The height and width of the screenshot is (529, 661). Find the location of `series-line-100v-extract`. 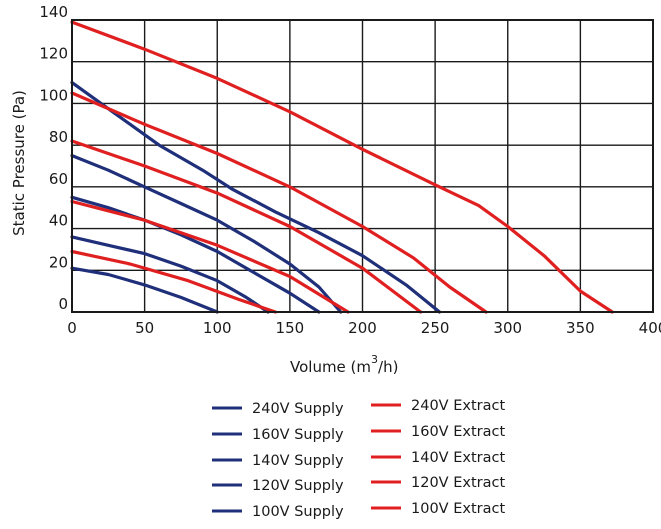

series-line-100v-extract is located at coordinates (173, 281).